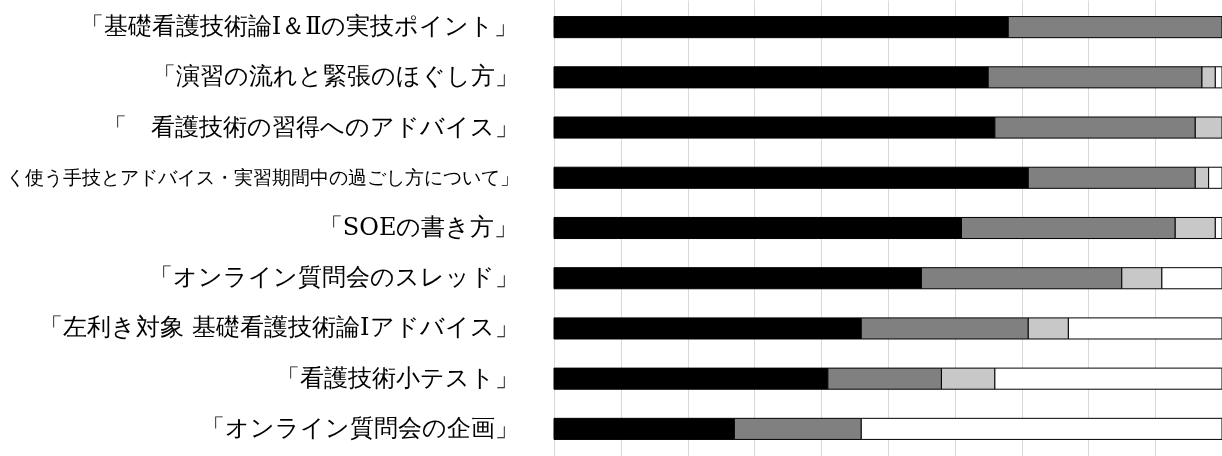 This screenshot has height=456, width=1222. Describe the element at coordinates (299, 26) in the screenshot. I see `y-tick-label: 「基礎看護技術論Ⅰ＆Ⅱの実技ポイント」` at that location.